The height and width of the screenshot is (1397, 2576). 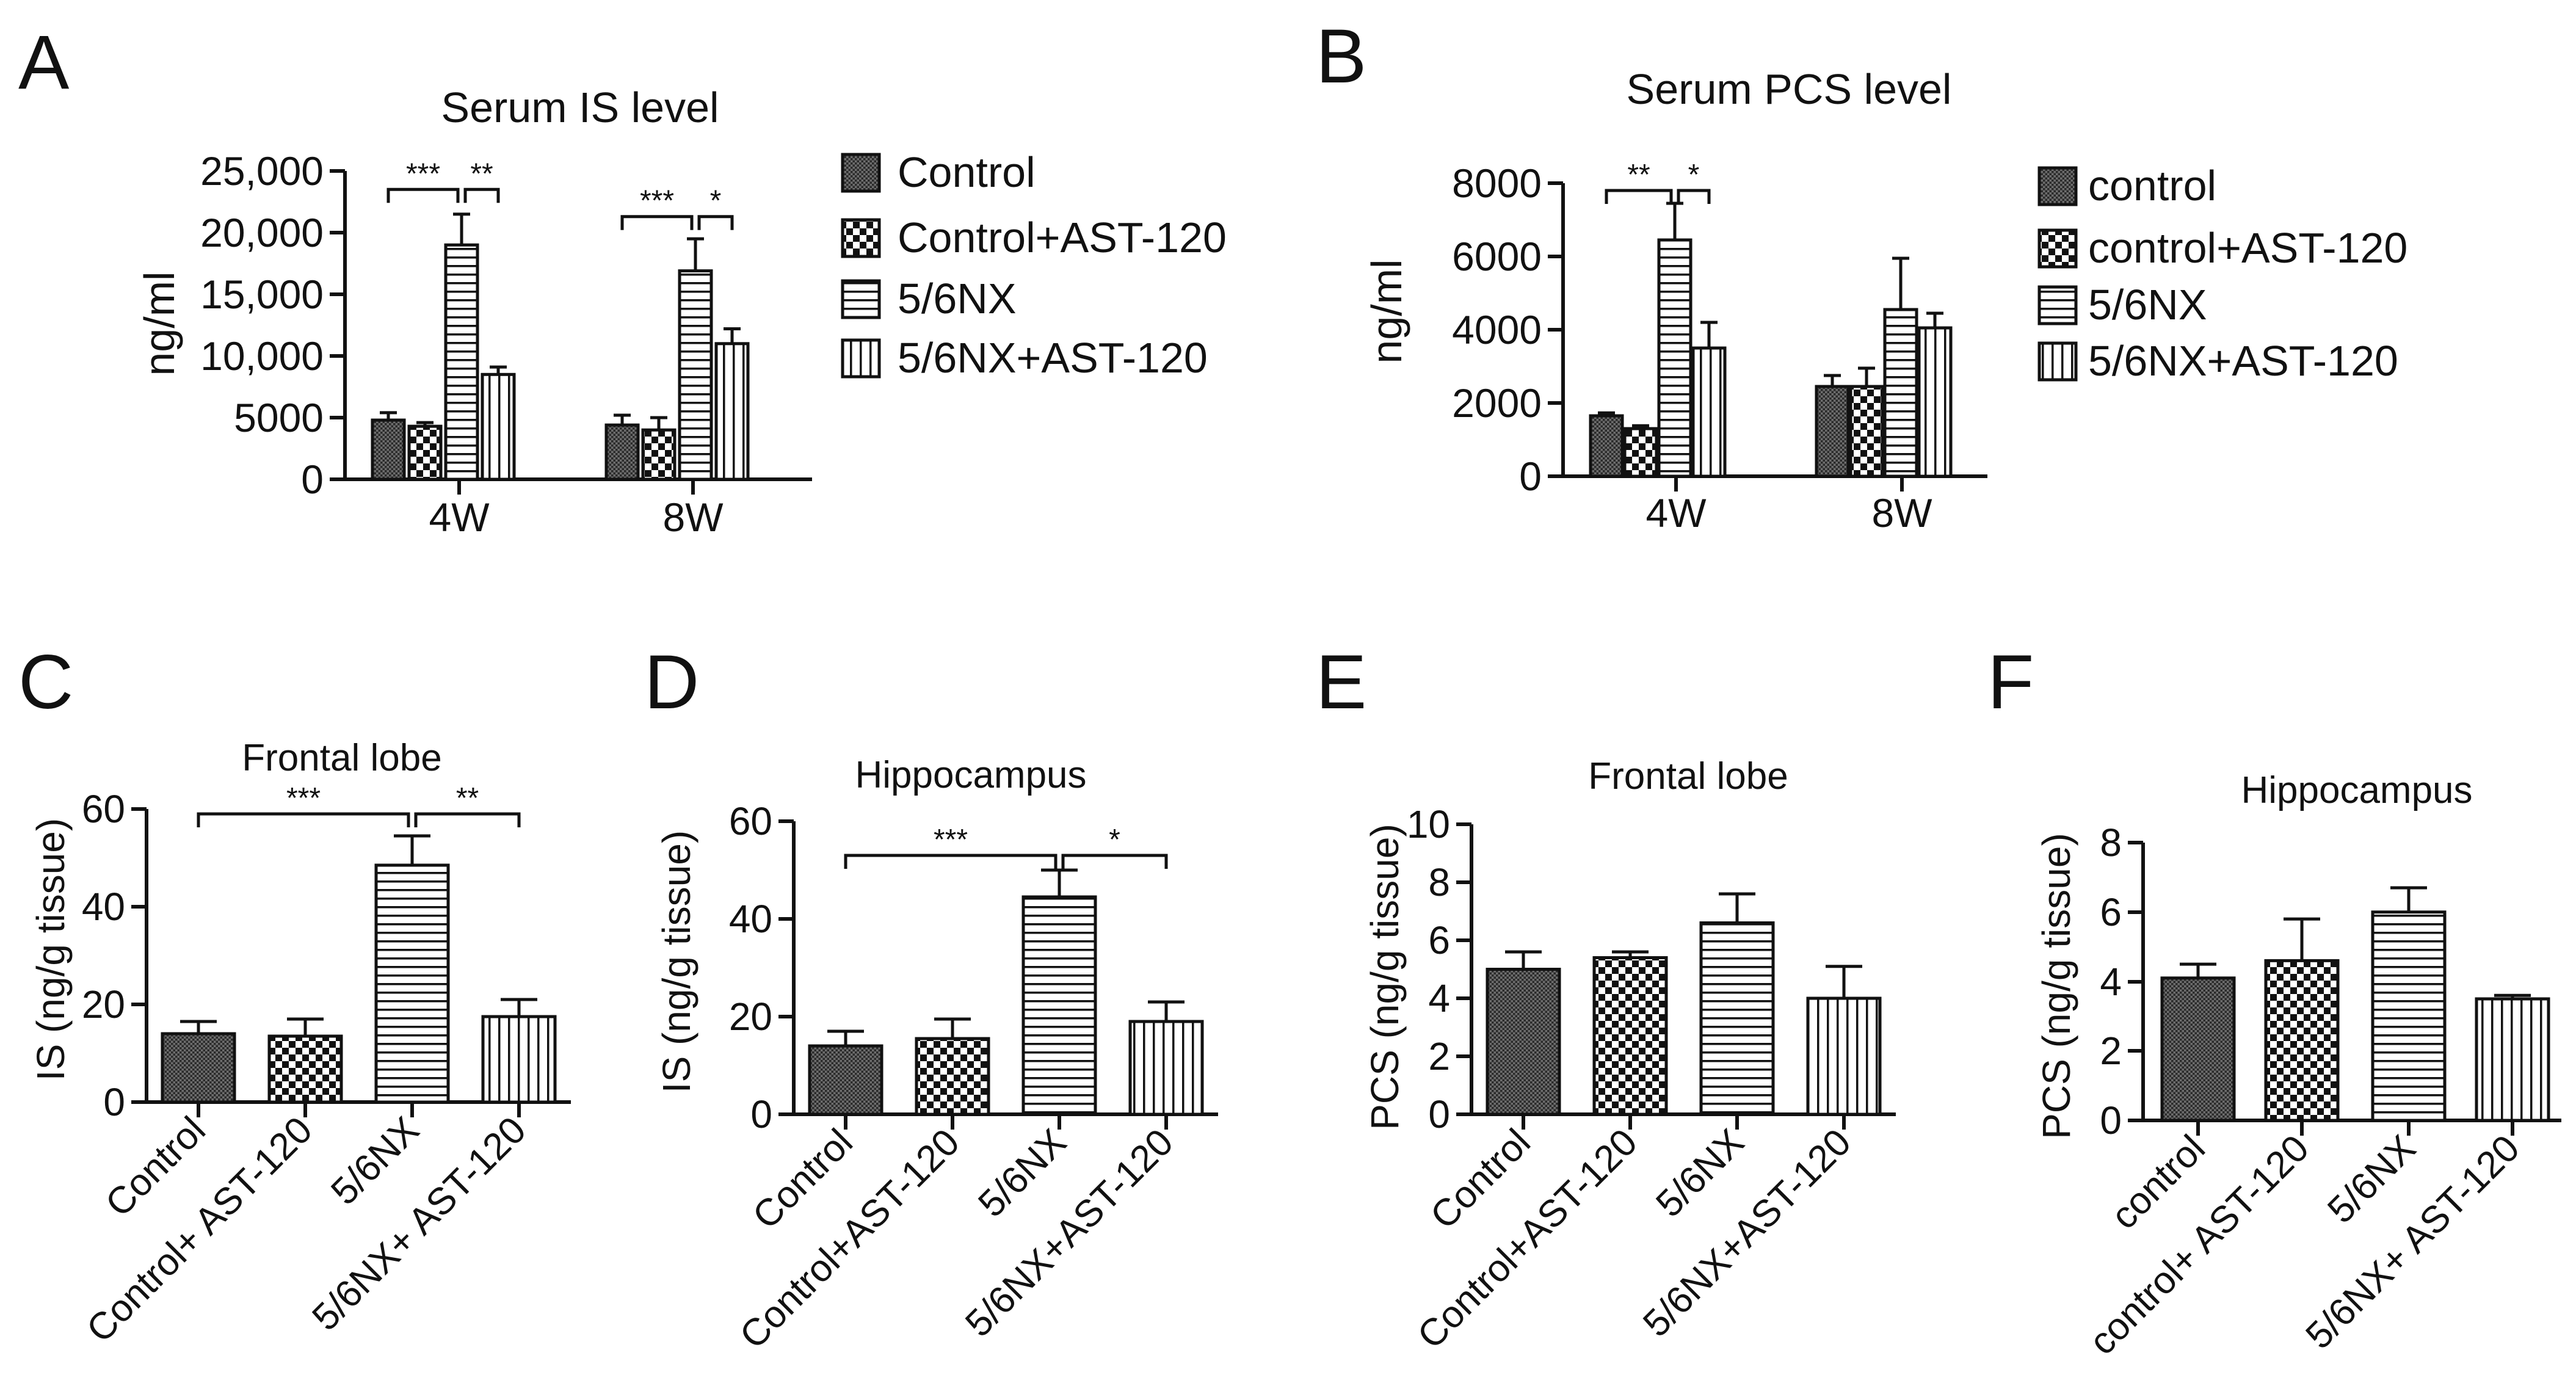 I want to click on chart-title: Hippocampus, so click(x=970, y=775).